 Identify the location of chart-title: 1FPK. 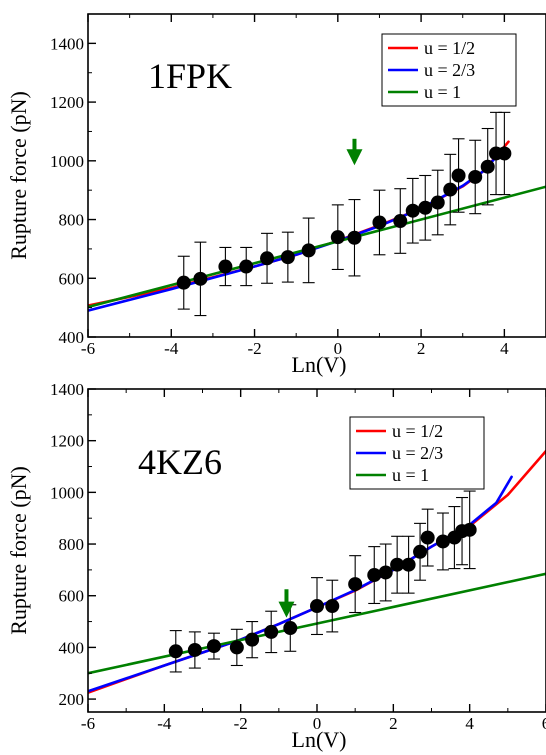
(190, 76).